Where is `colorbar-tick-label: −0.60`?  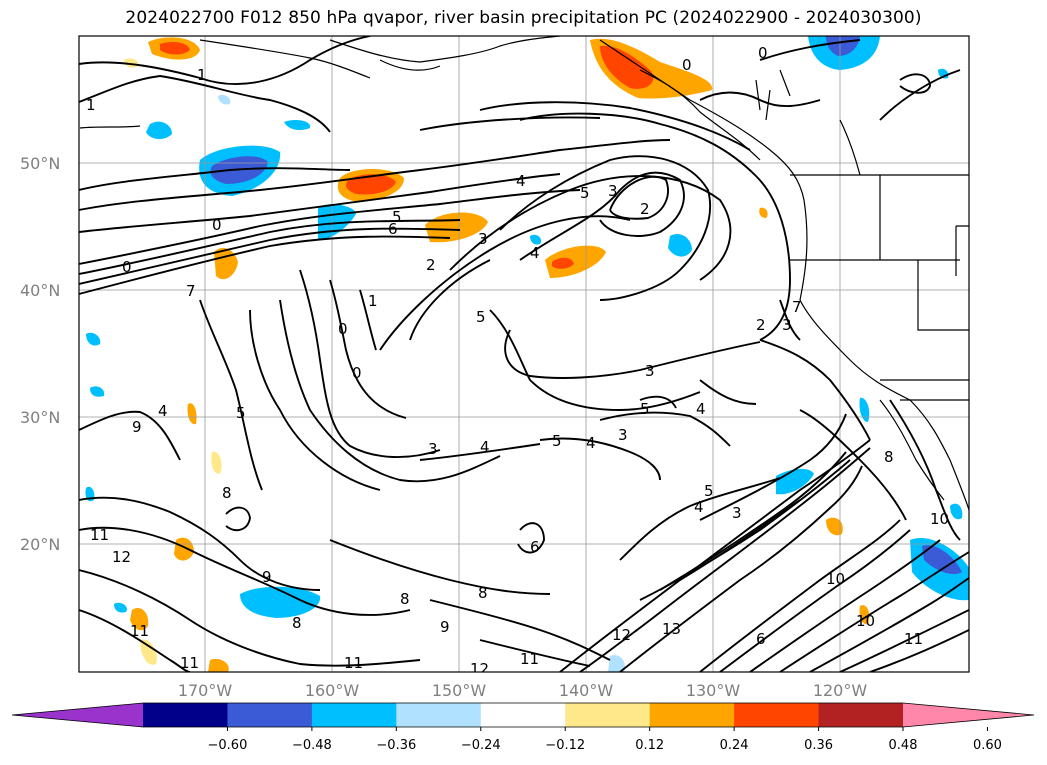
colorbar-tick-label: −0.60 is located at coordinates (228, 745).